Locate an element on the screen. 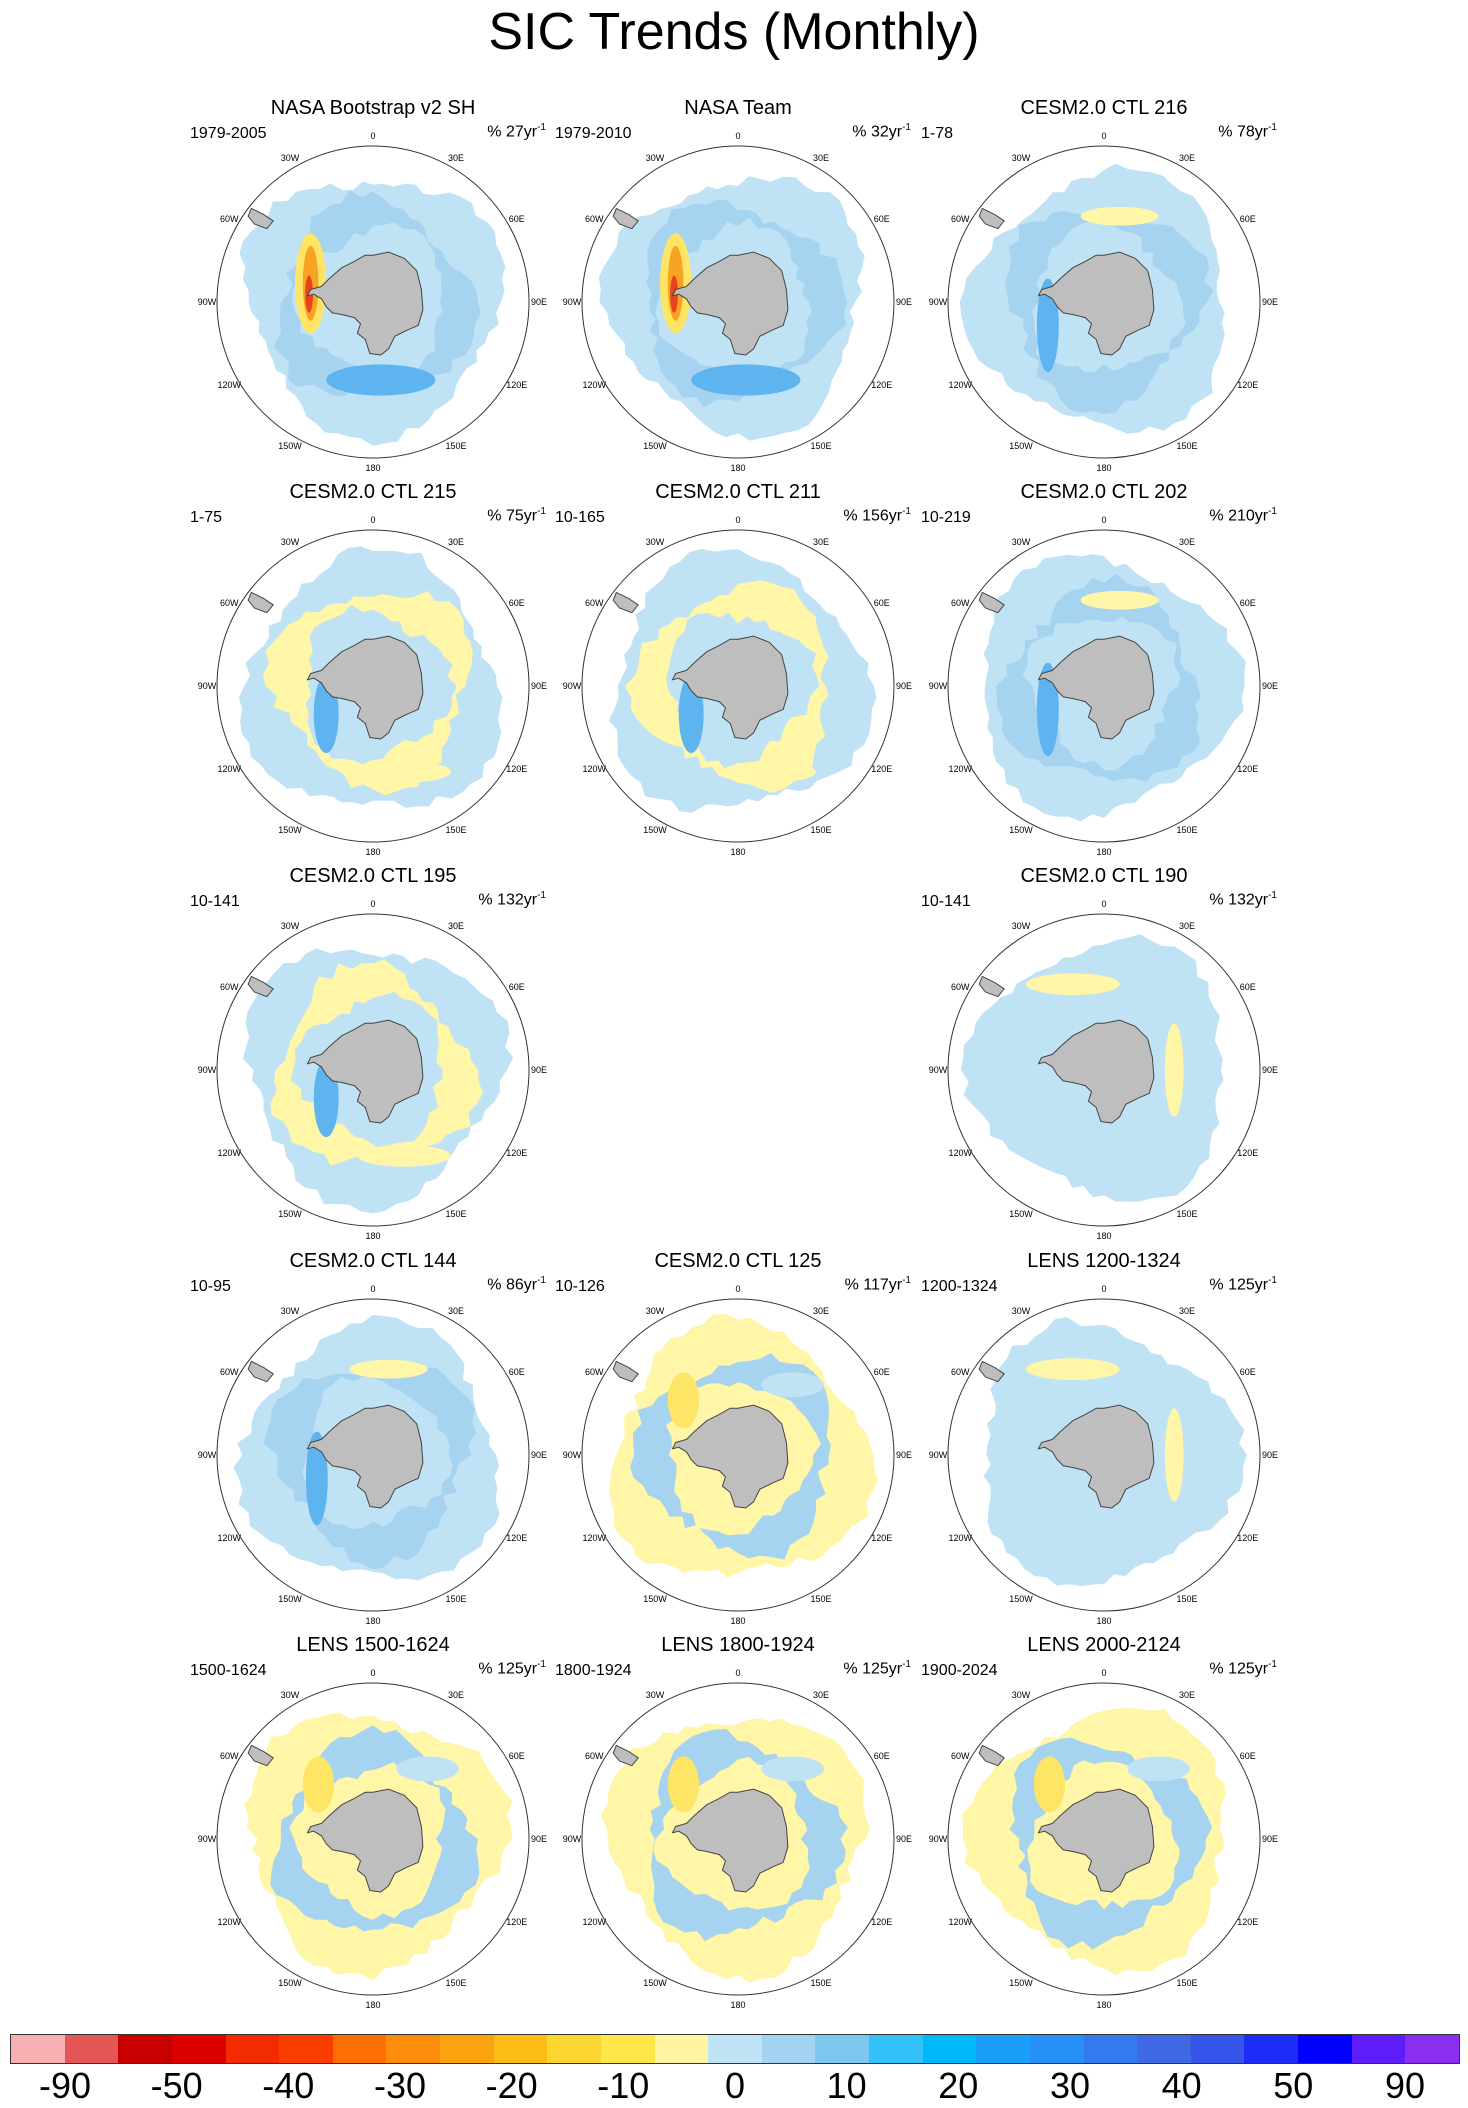 The image size is (1468, 2108). panel-period: 1200-1324 is located at coordinates (959, 1286).